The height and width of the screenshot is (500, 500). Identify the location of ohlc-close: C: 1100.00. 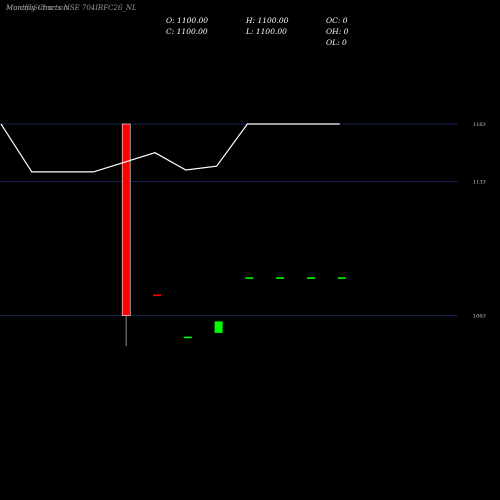
(187, 31).